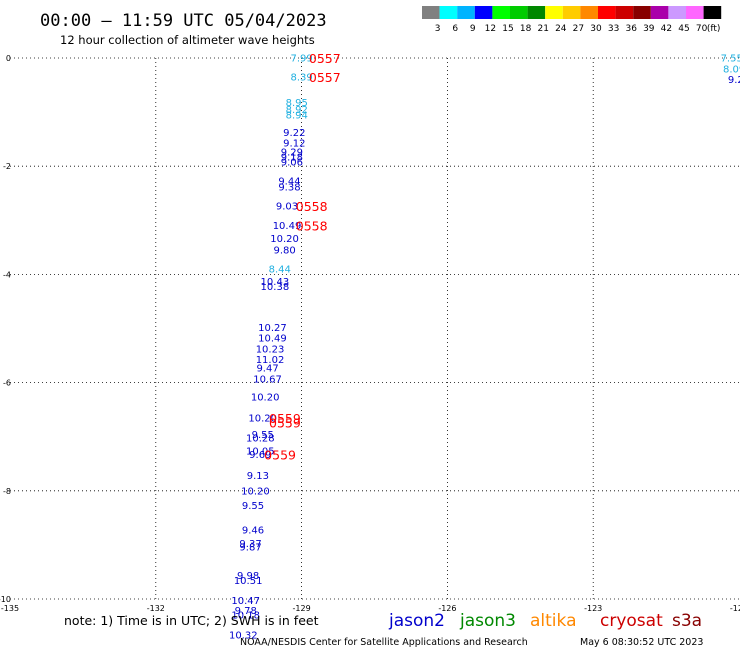 The height and width of the screenshot is (650, 740). I want to click on footer-timestamp: May 6 08:30:52 UTC 2023, so click(641, 642).